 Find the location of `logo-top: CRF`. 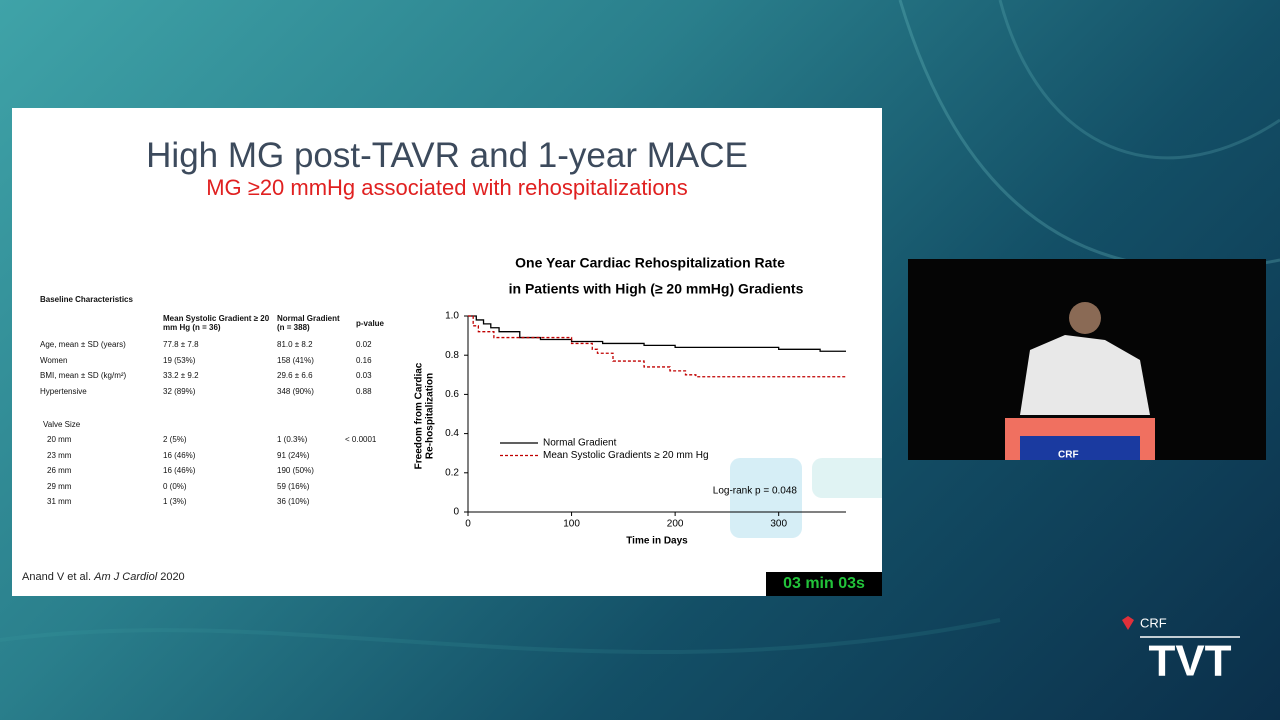

logo-top: CRF is located at coordinates (1153, 622).